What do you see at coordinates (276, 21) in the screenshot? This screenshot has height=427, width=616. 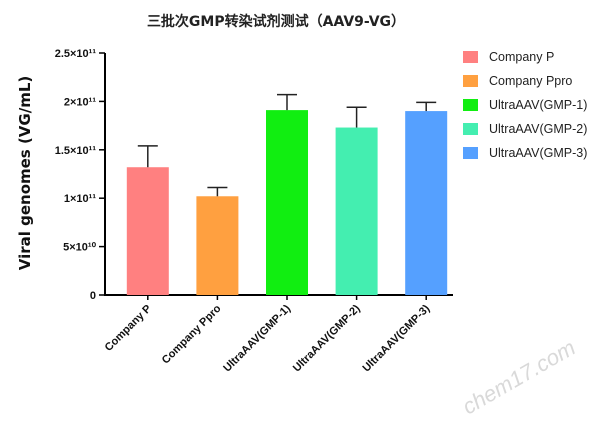 I see `chart-title: 三批次GMP转染试剂测试（AAV9-VG）` at bounding box center [276, 21].